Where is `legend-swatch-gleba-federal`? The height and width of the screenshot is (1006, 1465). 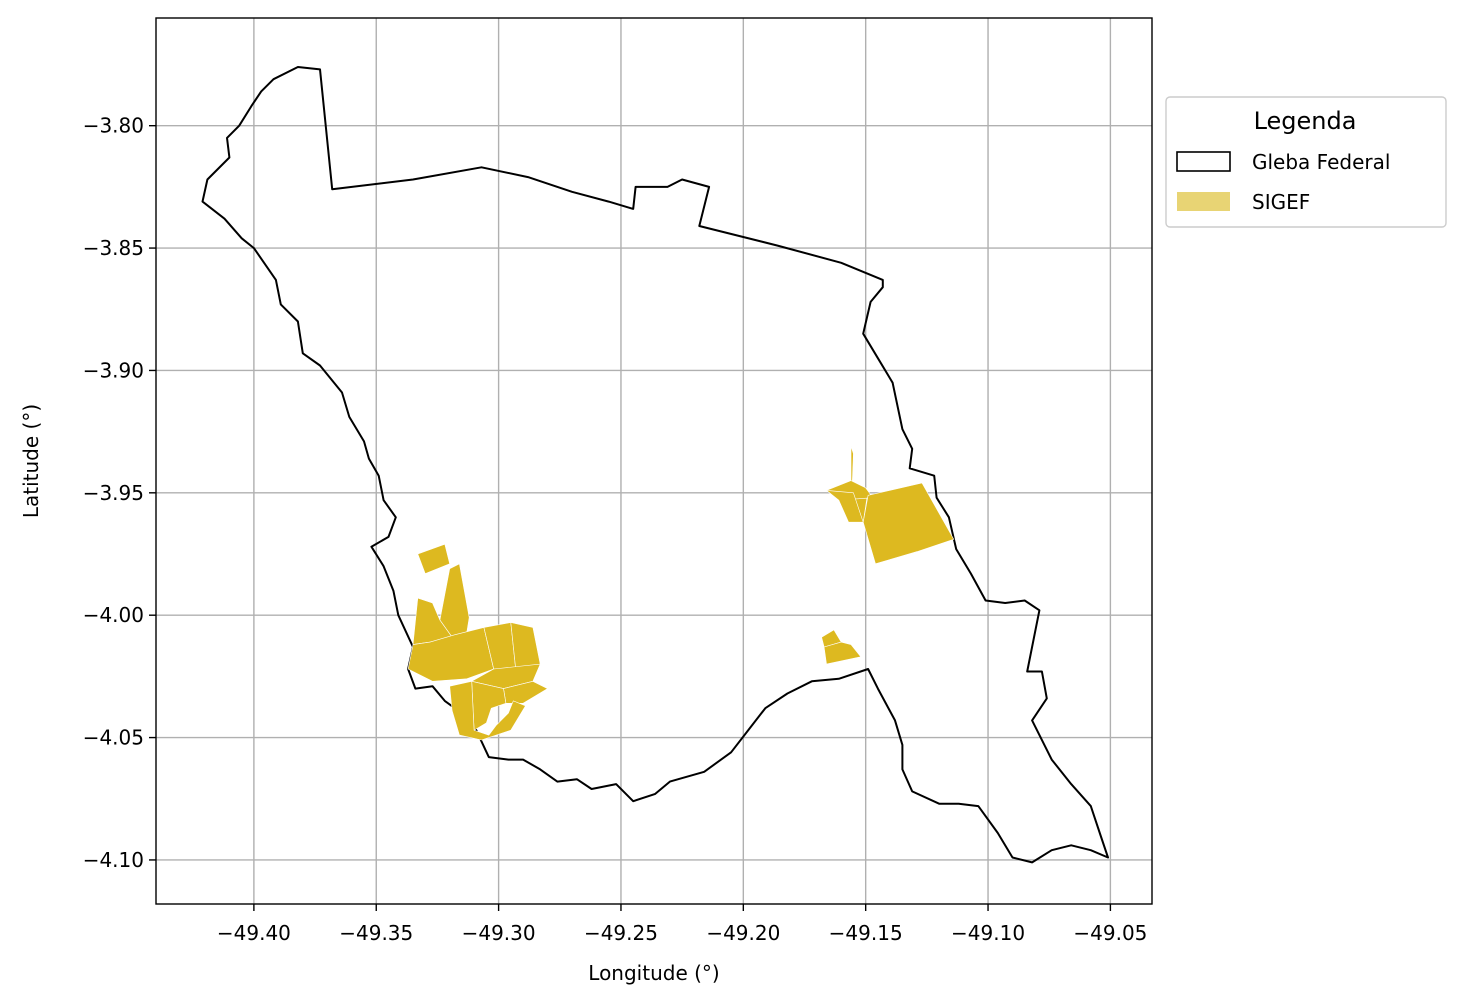
legend-swatch-gleba-federal is located at coordinates (1203, 161).